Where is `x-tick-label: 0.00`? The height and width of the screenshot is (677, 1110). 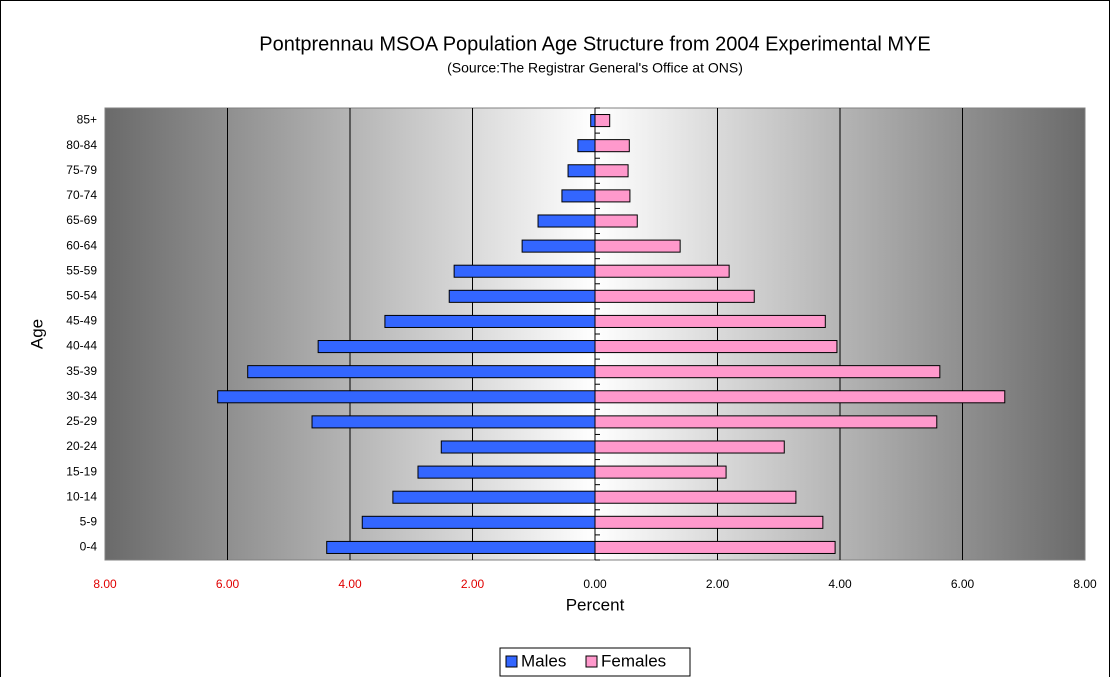 x-tick-label: 0.00 is located at coordinates (595, 584).